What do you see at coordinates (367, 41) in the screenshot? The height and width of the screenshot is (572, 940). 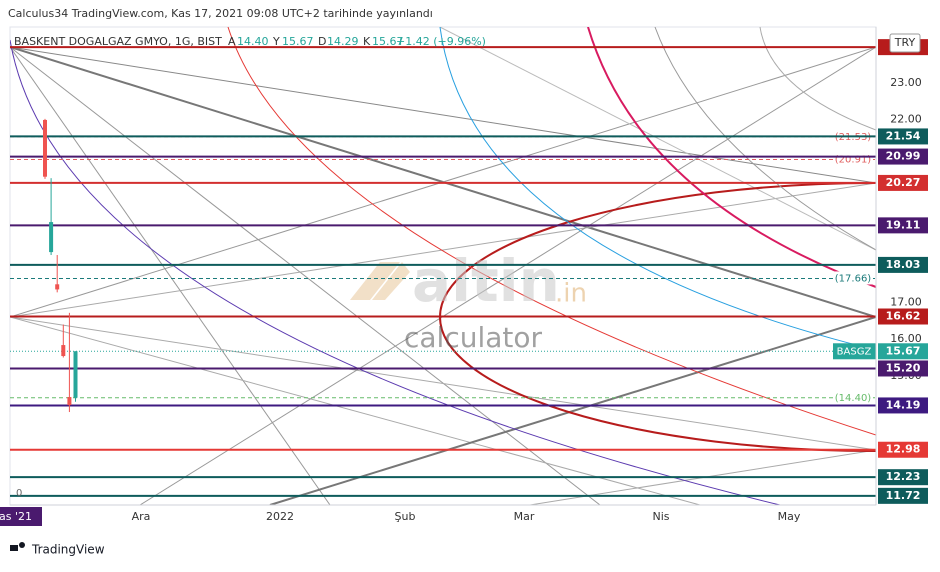 I see `legend-key: K` at bounding box center [367, 41].